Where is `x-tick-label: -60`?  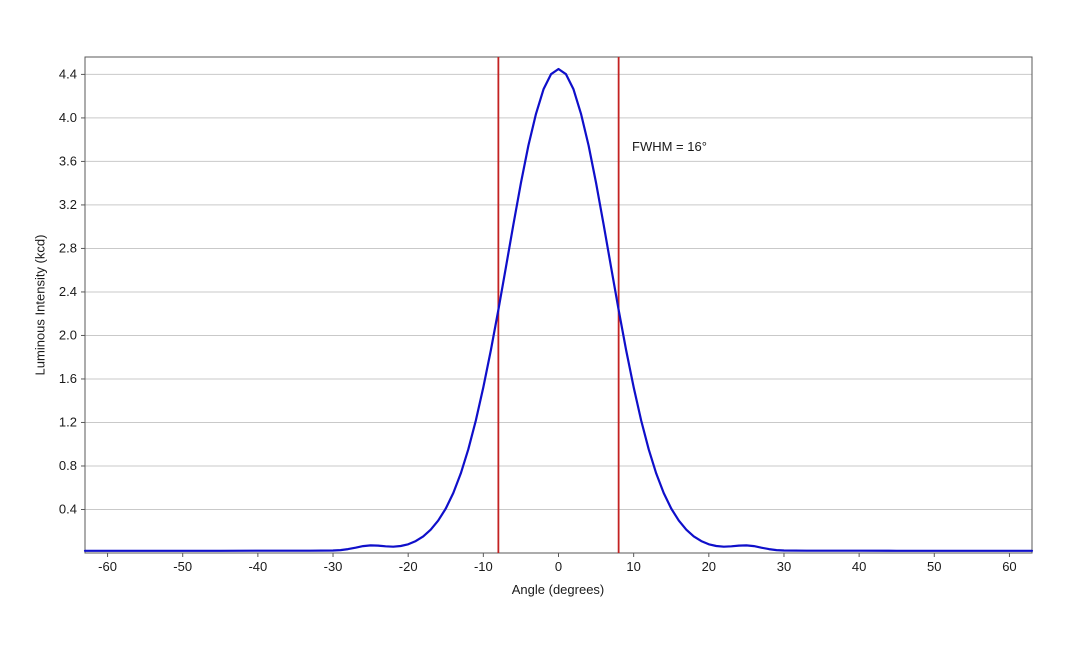
x-tick-label: -60 is located at coordinates (107, 566).